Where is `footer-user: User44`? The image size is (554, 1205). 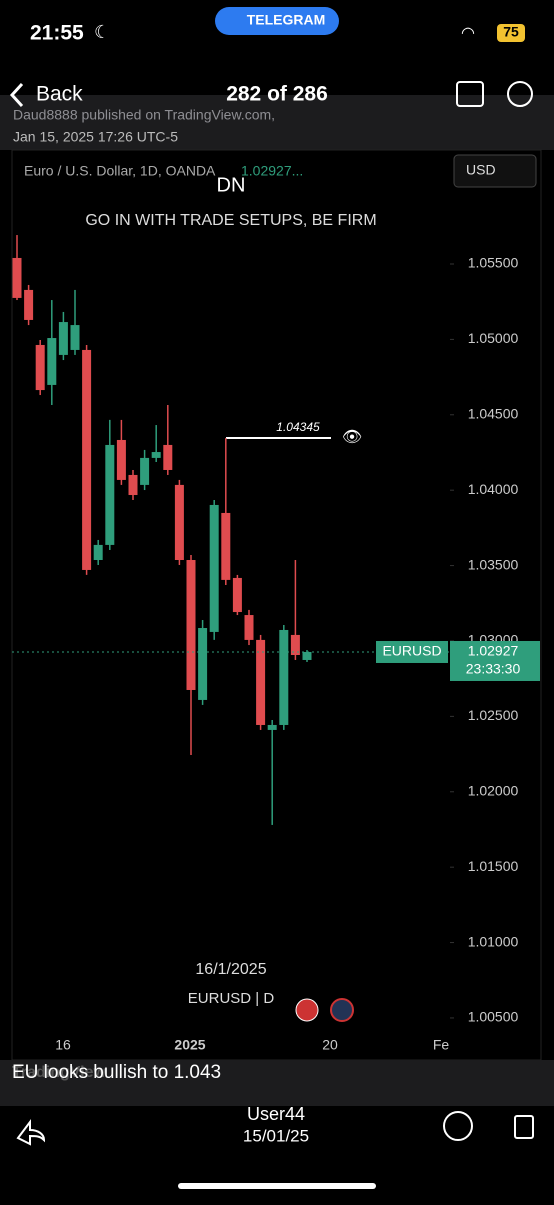
footer-user: User44 is located at coordinates (276, 1114).